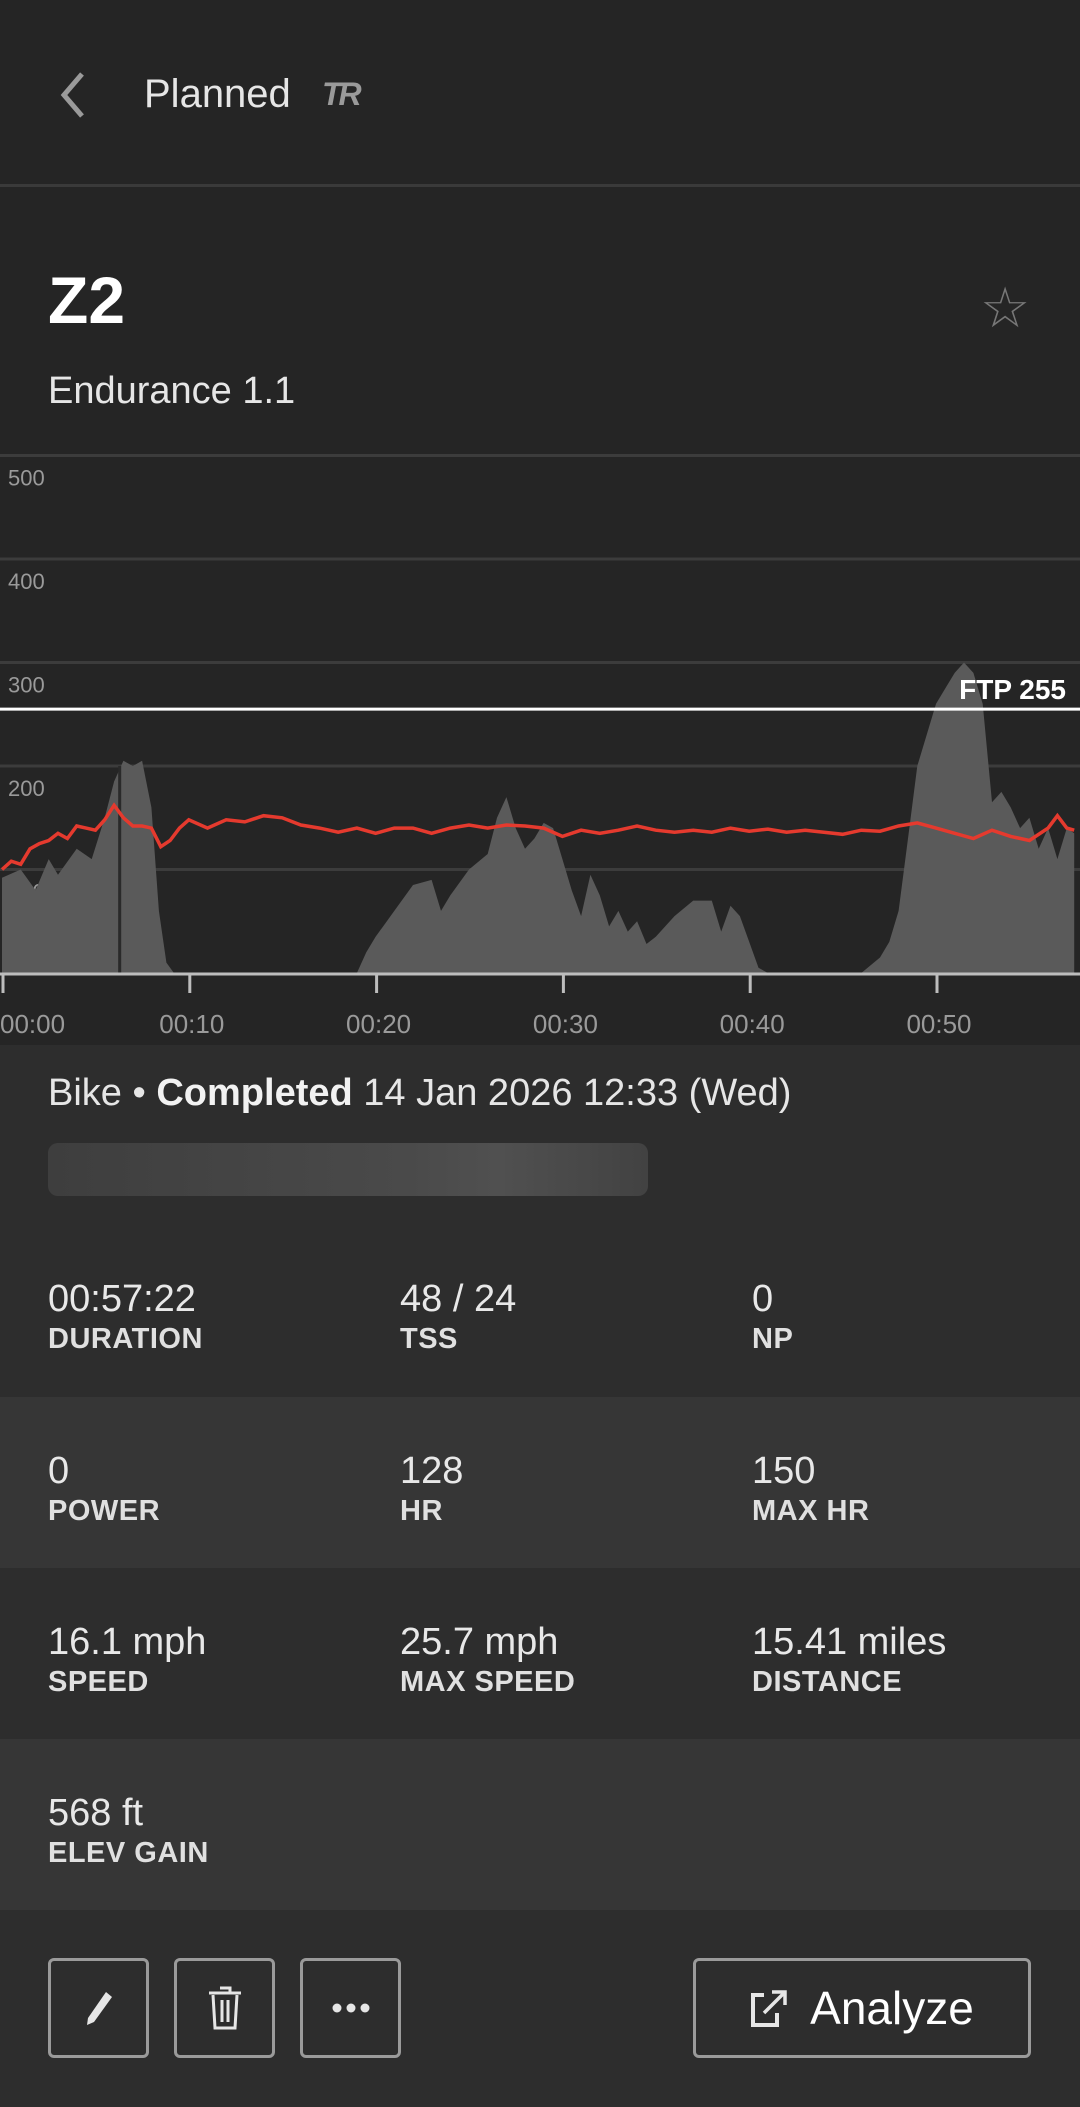 The height and width of the screenshot is (2107, 1080). What do you see at coordinates (488, 1682) in the screenshot?
I see `stat-label: MAX SPEED` at bounding box center [488, 1682].